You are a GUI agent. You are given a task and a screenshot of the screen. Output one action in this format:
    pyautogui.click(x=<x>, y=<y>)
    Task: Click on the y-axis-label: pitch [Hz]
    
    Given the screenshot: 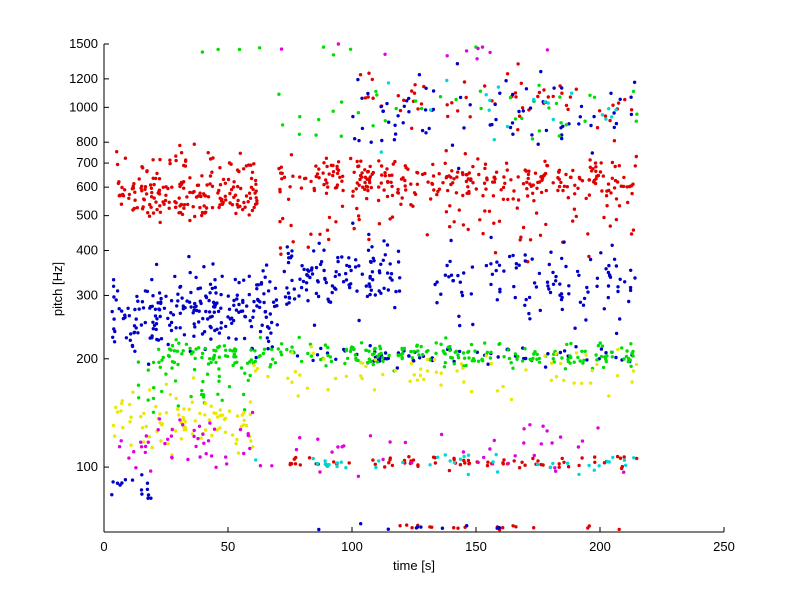 What is the action you would take?
    pyautogui.click(x=57, y=289)
    